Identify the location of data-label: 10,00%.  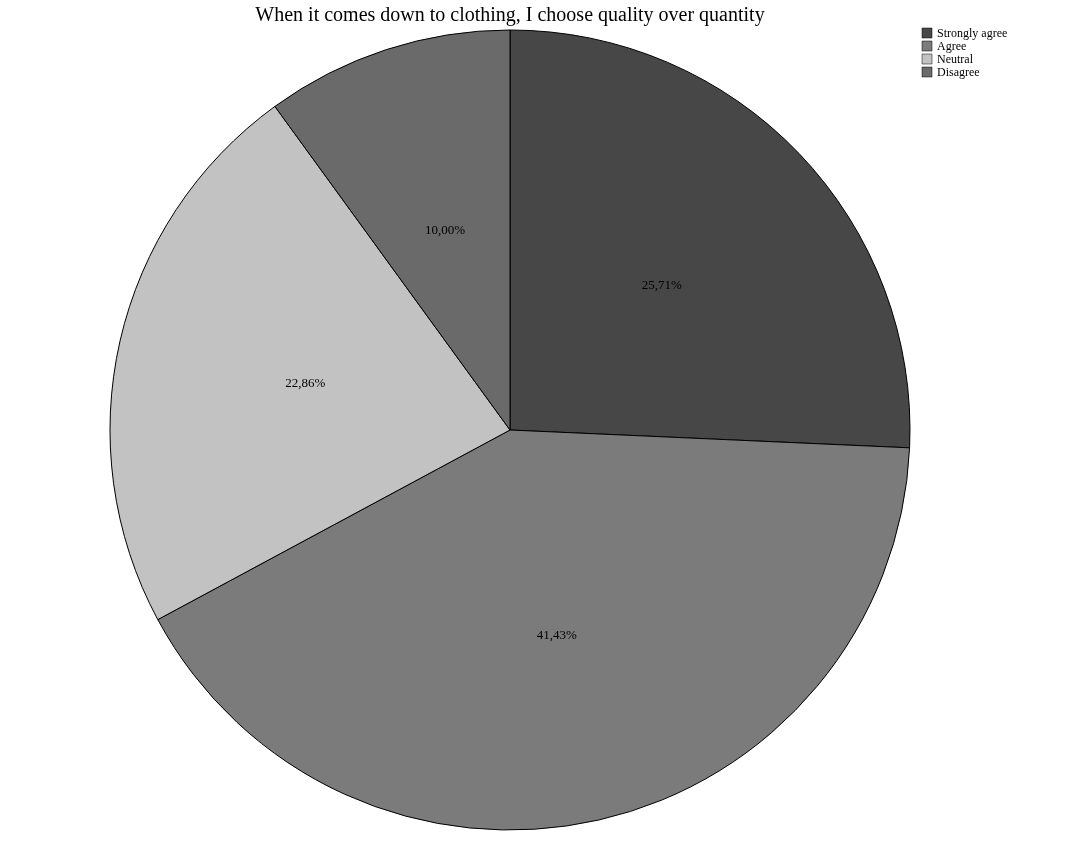
(445, 230).